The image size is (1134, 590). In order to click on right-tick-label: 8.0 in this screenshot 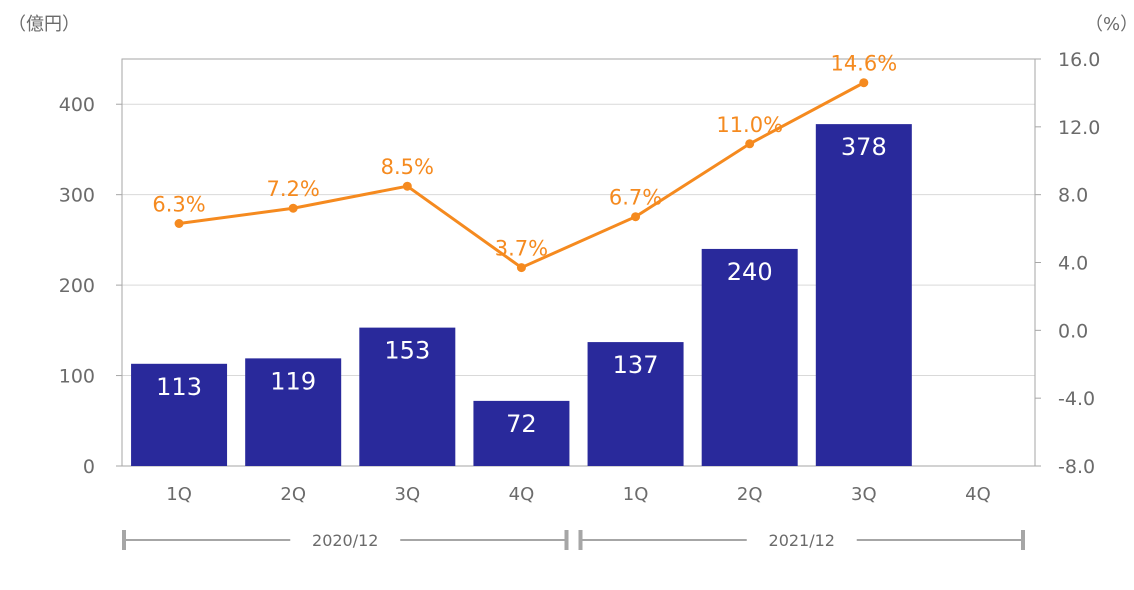, I will do `click(1073, 196)`.